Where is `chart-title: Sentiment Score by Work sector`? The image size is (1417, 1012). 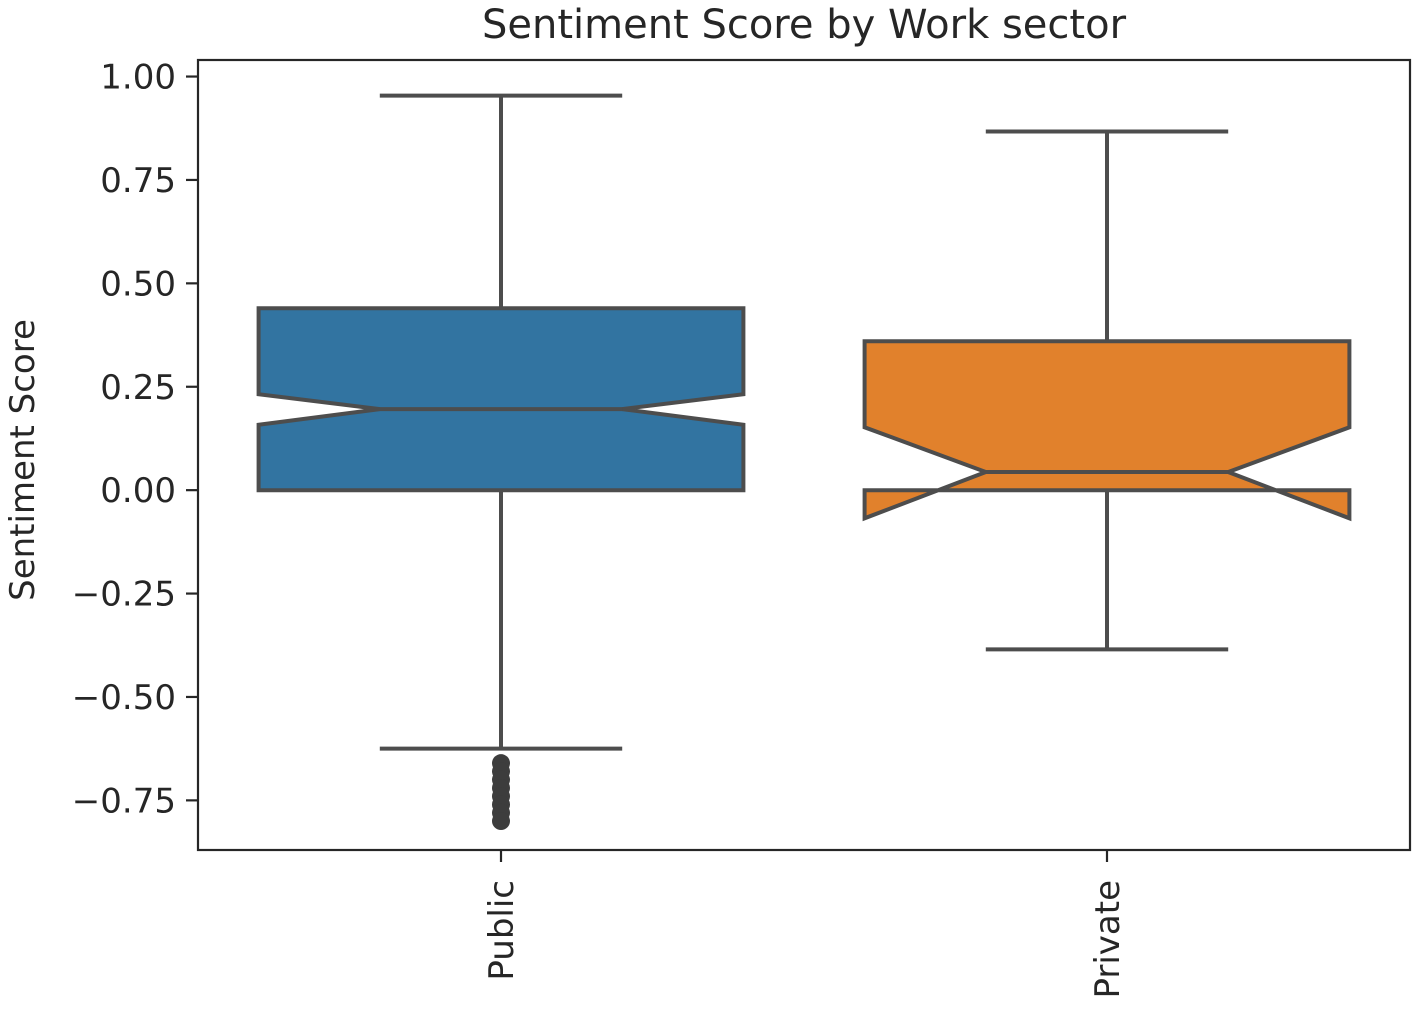
chart-title: Sentiment Score by Work sector is located at coordinates (804, 25).